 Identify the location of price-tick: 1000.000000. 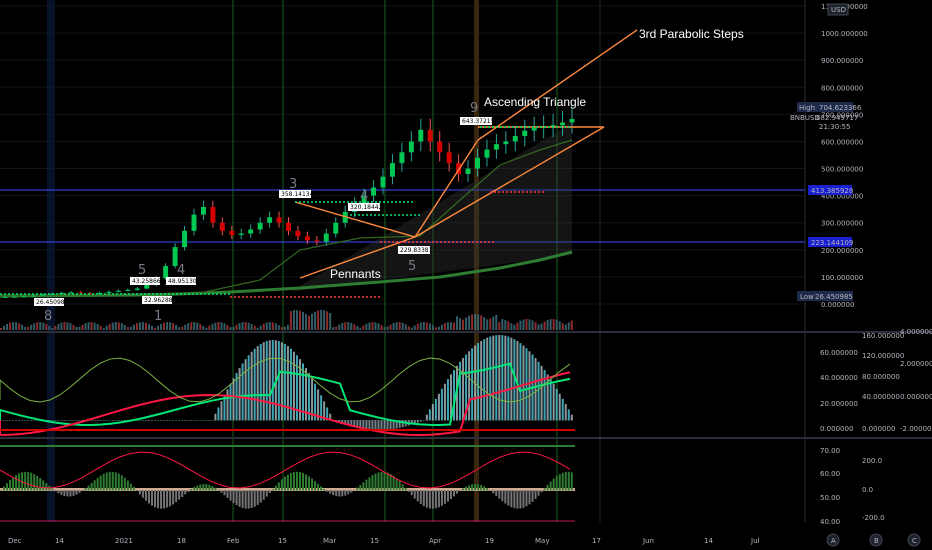
(844, 34).